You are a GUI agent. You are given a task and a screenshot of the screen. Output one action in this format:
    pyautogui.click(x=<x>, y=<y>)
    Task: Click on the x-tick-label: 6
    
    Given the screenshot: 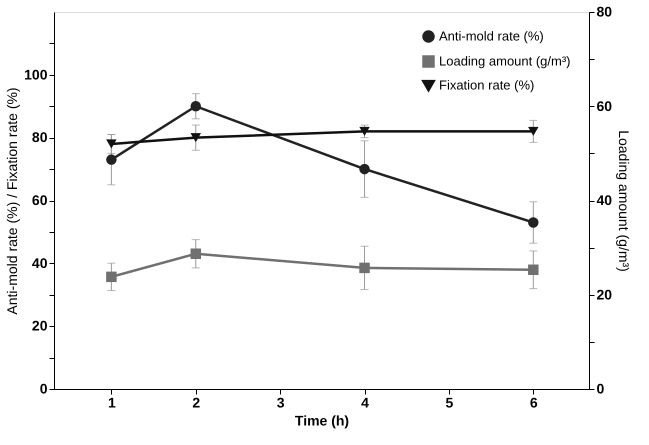 What is the action you would take?
    pyautogui.click(x=534, y=402)
    